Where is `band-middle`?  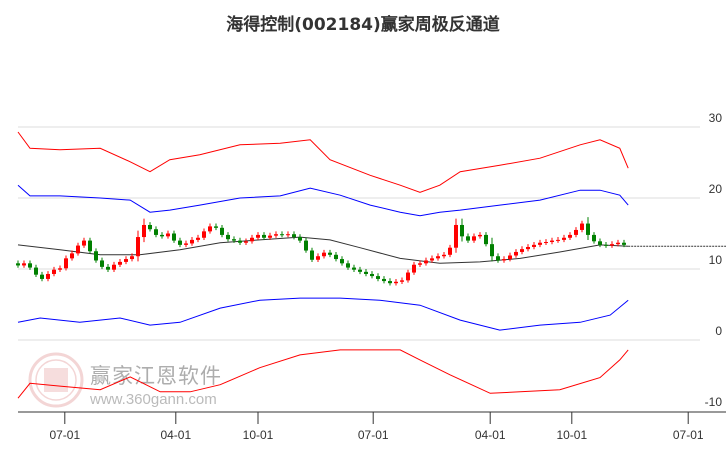 band-middle is located at coordinates (323, 250).